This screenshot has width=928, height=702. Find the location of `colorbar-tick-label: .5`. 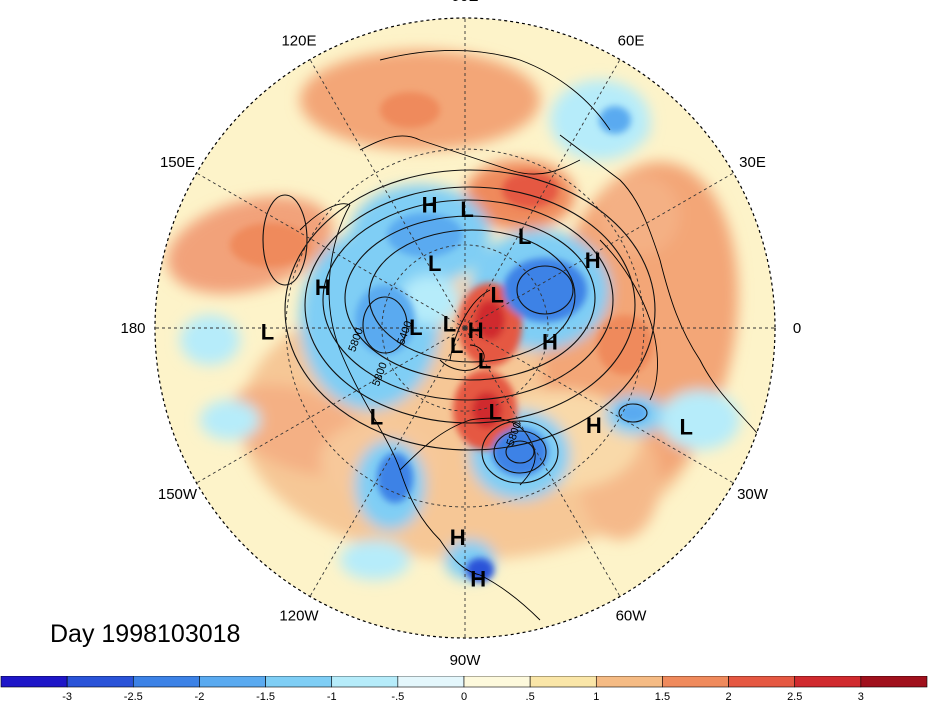

colorbar-tick-label: .5 is located at coordinates (530, 696).